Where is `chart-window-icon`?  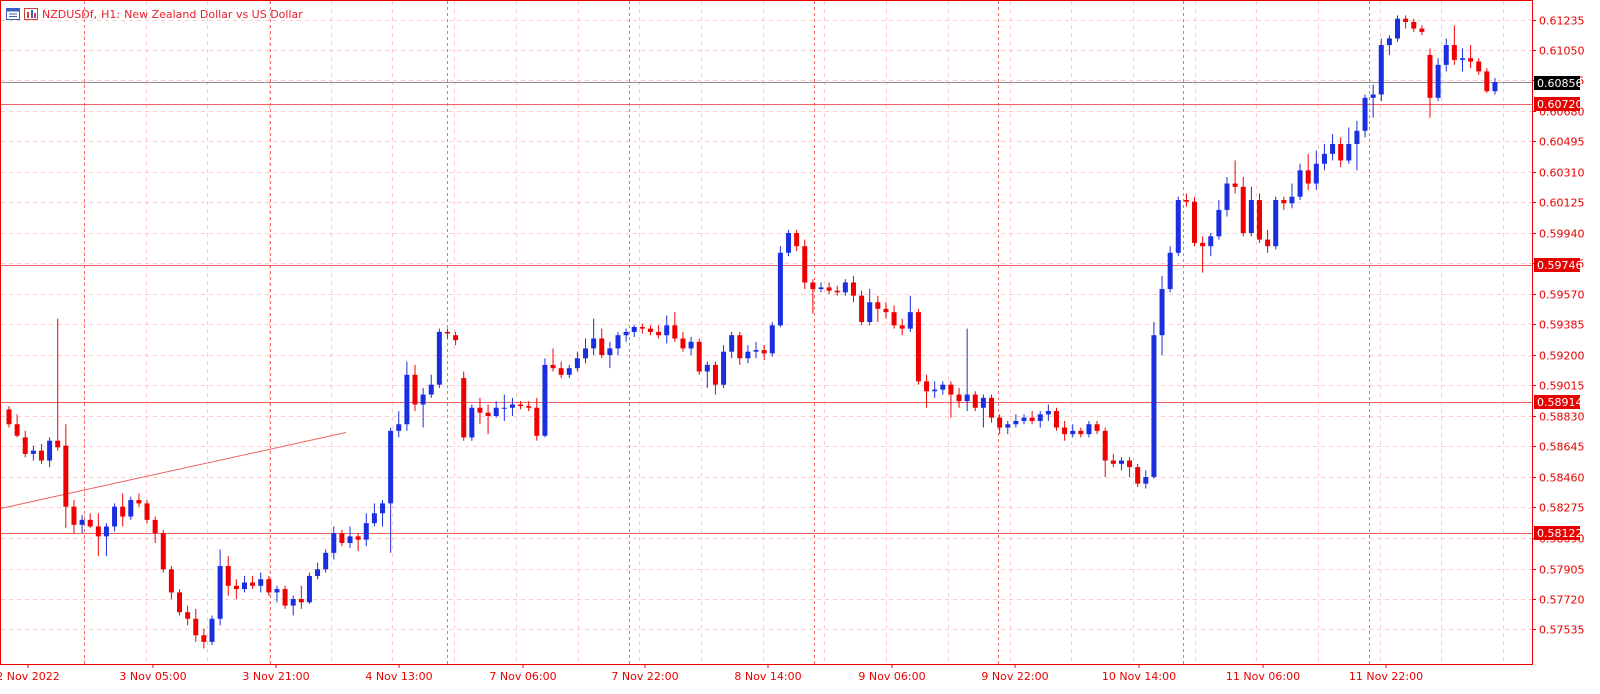 chart-window-icon is located at coordinates (13, 14).